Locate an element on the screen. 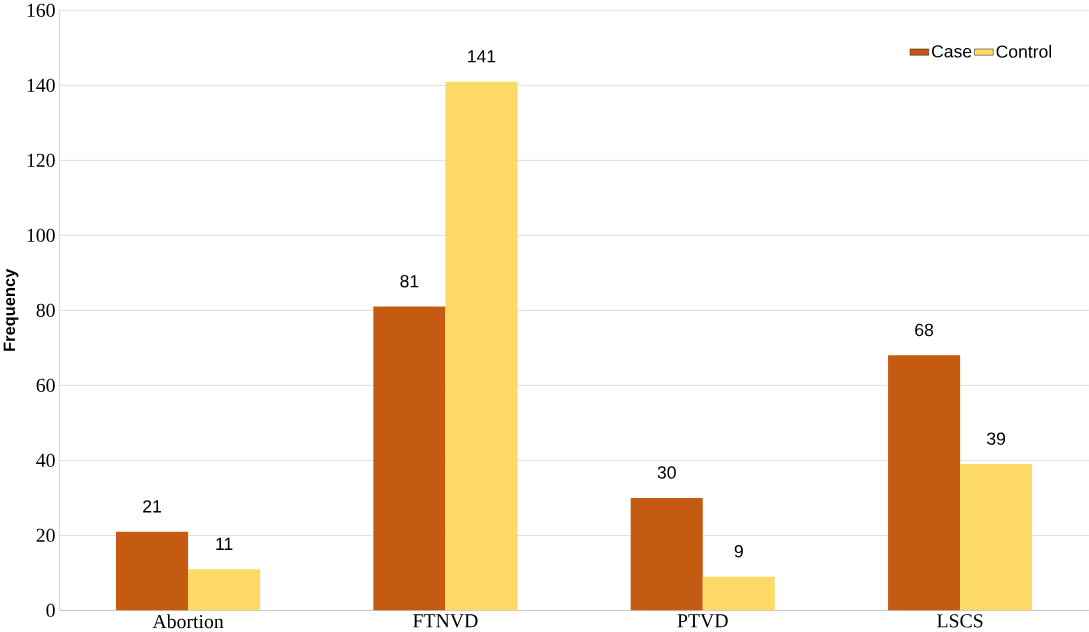 This screenshot has height=632, width=1089. y-axis-title: Frequency is located at coordinates (11, 309).